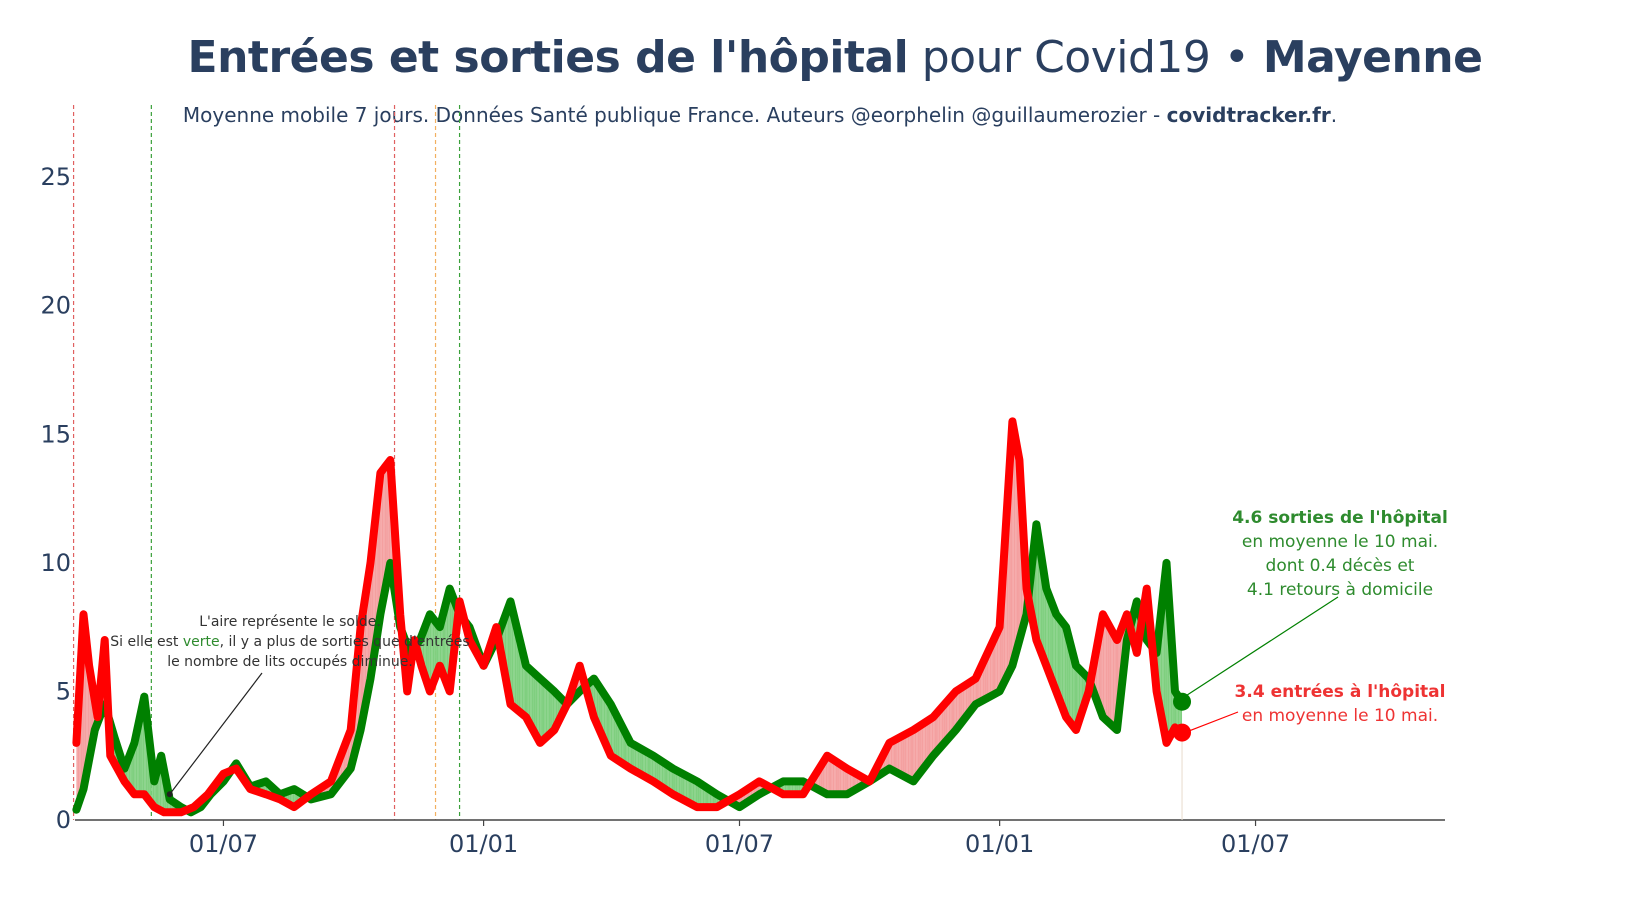  What do you see at coordinates (290, 662) in the screenshot?
I see `solde-line3: le nombre de lits occupés diminue.` at bounding box center [290, 662].